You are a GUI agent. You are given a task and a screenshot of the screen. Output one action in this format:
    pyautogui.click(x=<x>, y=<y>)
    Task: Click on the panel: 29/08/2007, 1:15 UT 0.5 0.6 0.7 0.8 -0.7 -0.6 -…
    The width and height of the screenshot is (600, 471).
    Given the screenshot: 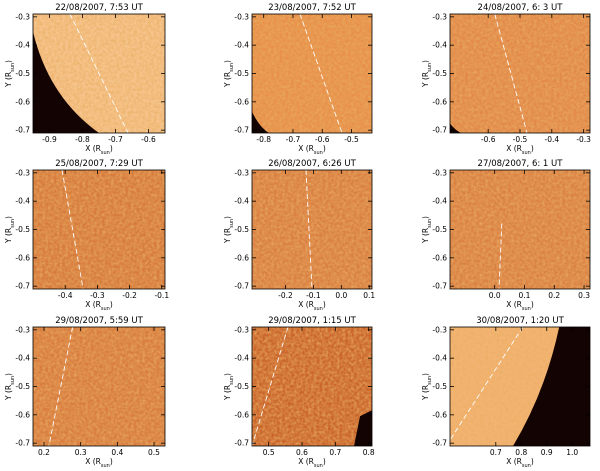 What is the action you would take?
    pyautogui.click(x=299, y=392)
    